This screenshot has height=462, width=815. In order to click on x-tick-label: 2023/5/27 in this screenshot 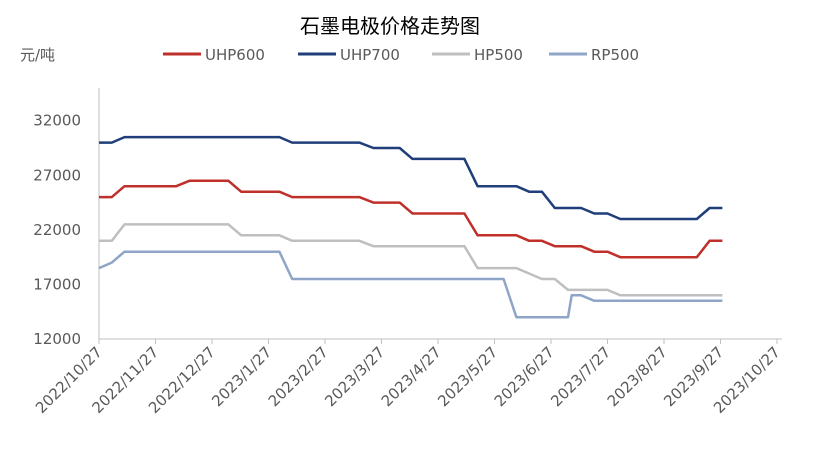, I will do `click(467, 376)`.